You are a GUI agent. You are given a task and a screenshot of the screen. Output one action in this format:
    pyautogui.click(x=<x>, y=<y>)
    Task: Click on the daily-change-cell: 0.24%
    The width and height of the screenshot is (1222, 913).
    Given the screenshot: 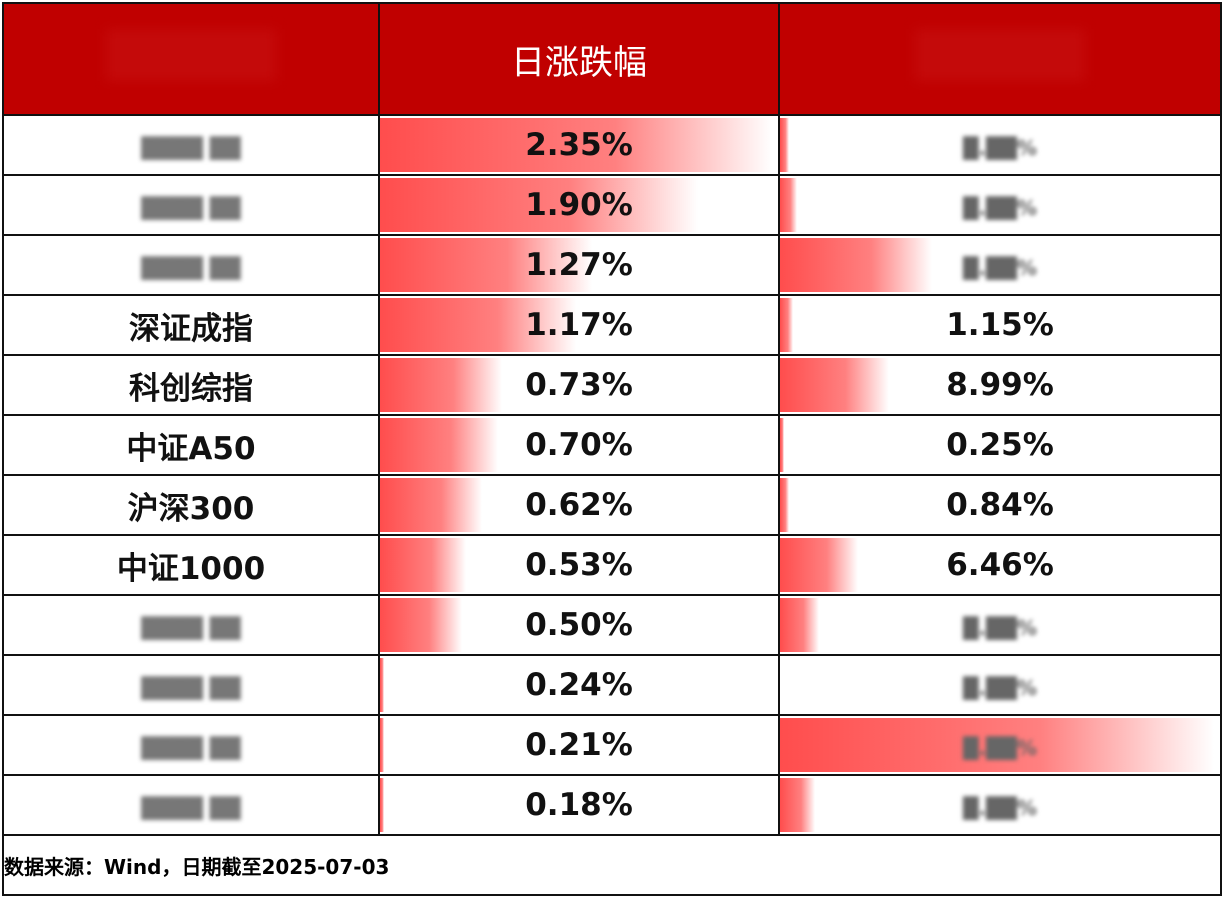 What is the action you would take?
    pyautogui.click(x=579, y=685)
    